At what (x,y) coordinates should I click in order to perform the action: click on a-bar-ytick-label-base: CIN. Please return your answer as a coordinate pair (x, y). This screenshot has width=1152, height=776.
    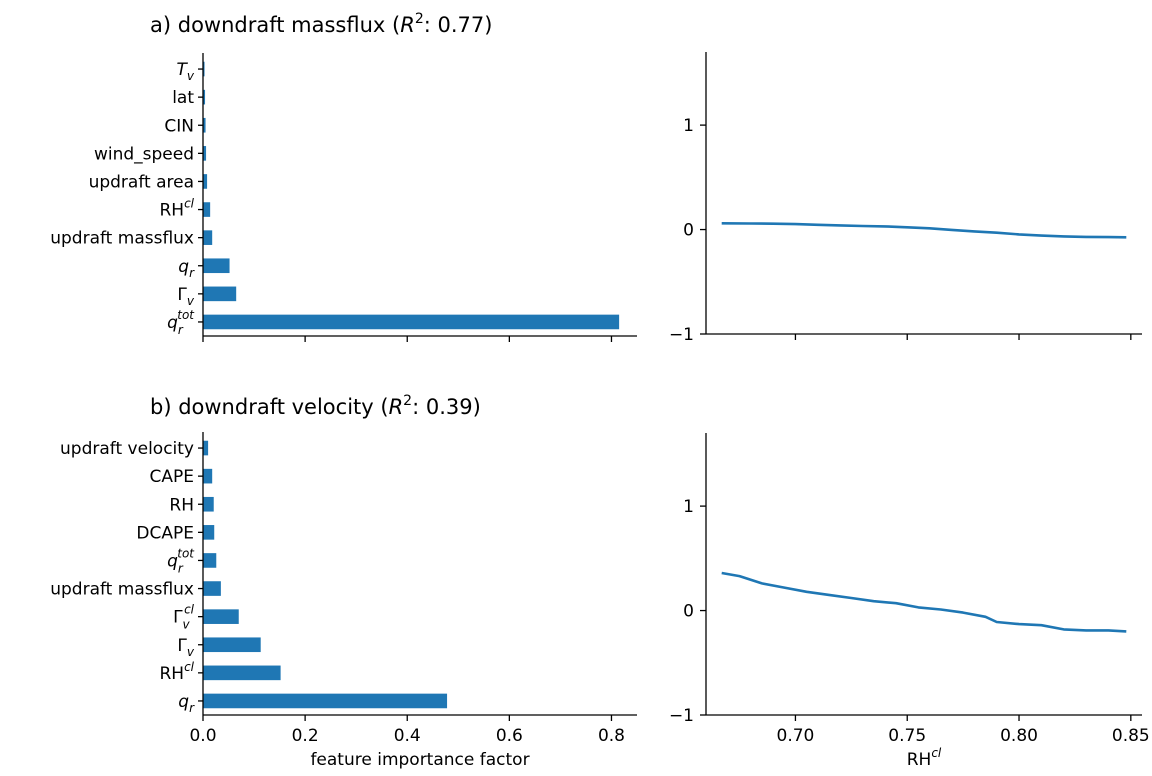
    Looking at the image, I should click on (179, 126).